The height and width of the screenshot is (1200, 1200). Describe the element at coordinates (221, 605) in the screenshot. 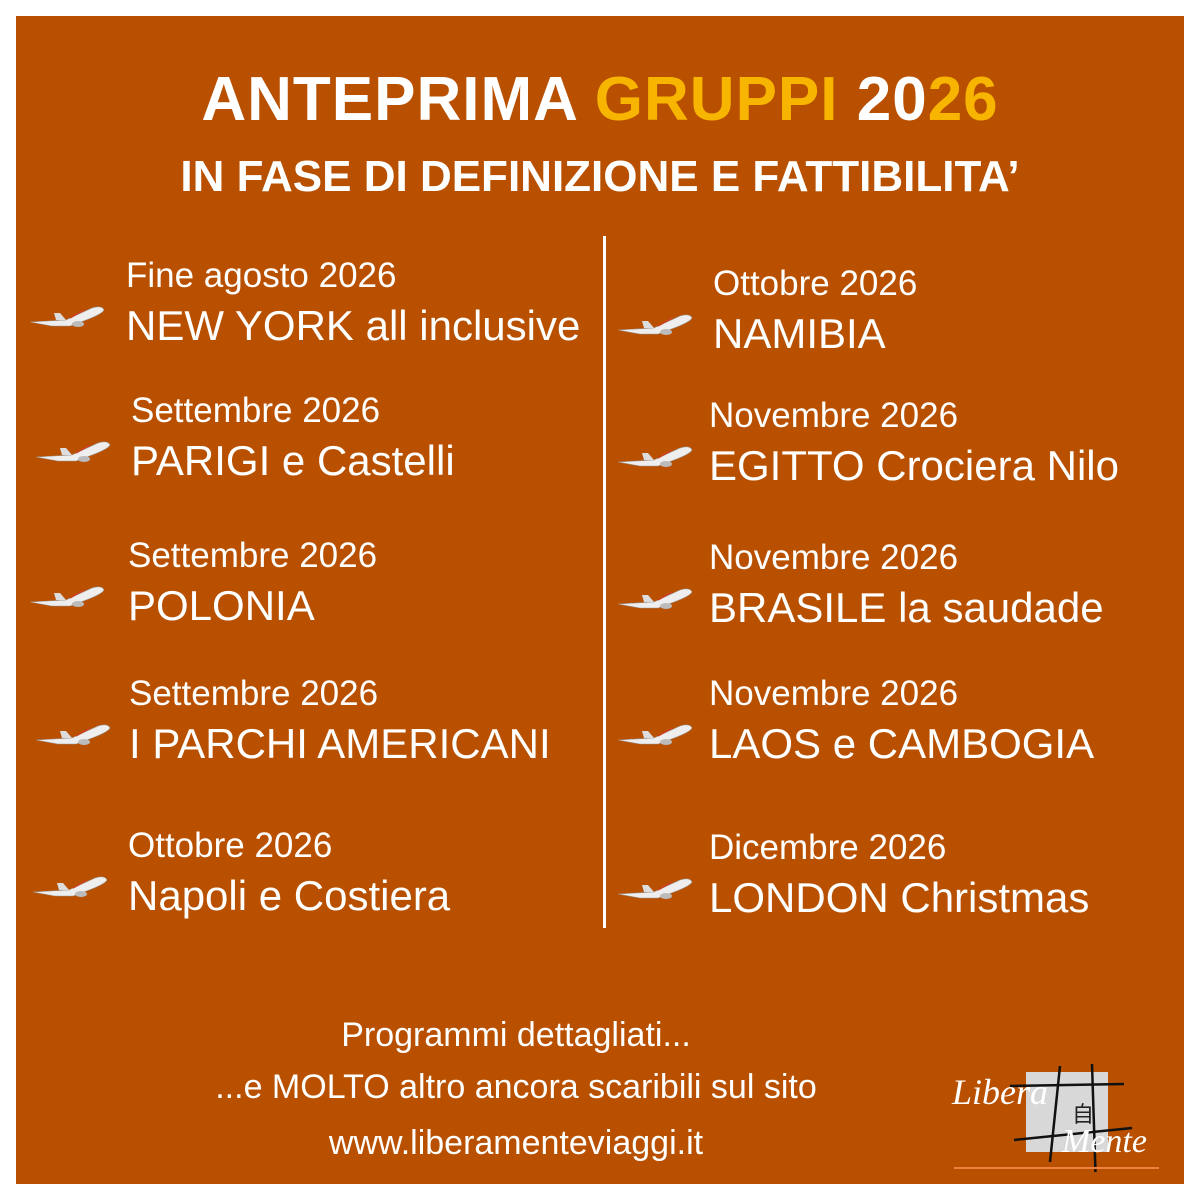

I see `trip-destination: POLONIA` at that location.